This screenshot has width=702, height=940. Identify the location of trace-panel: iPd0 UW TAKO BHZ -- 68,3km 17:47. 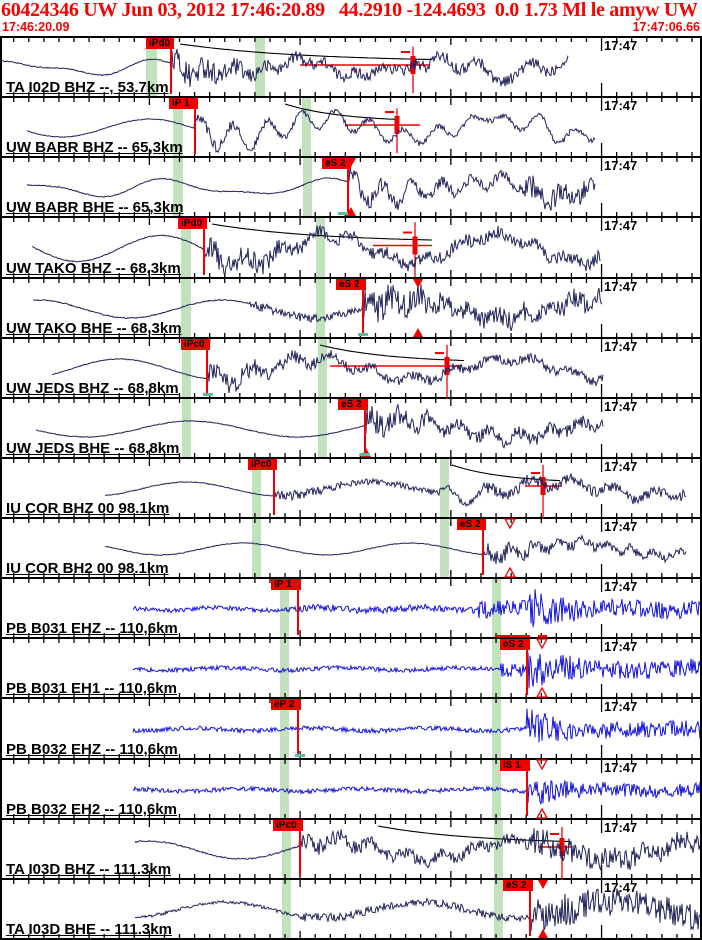
(351, 248).